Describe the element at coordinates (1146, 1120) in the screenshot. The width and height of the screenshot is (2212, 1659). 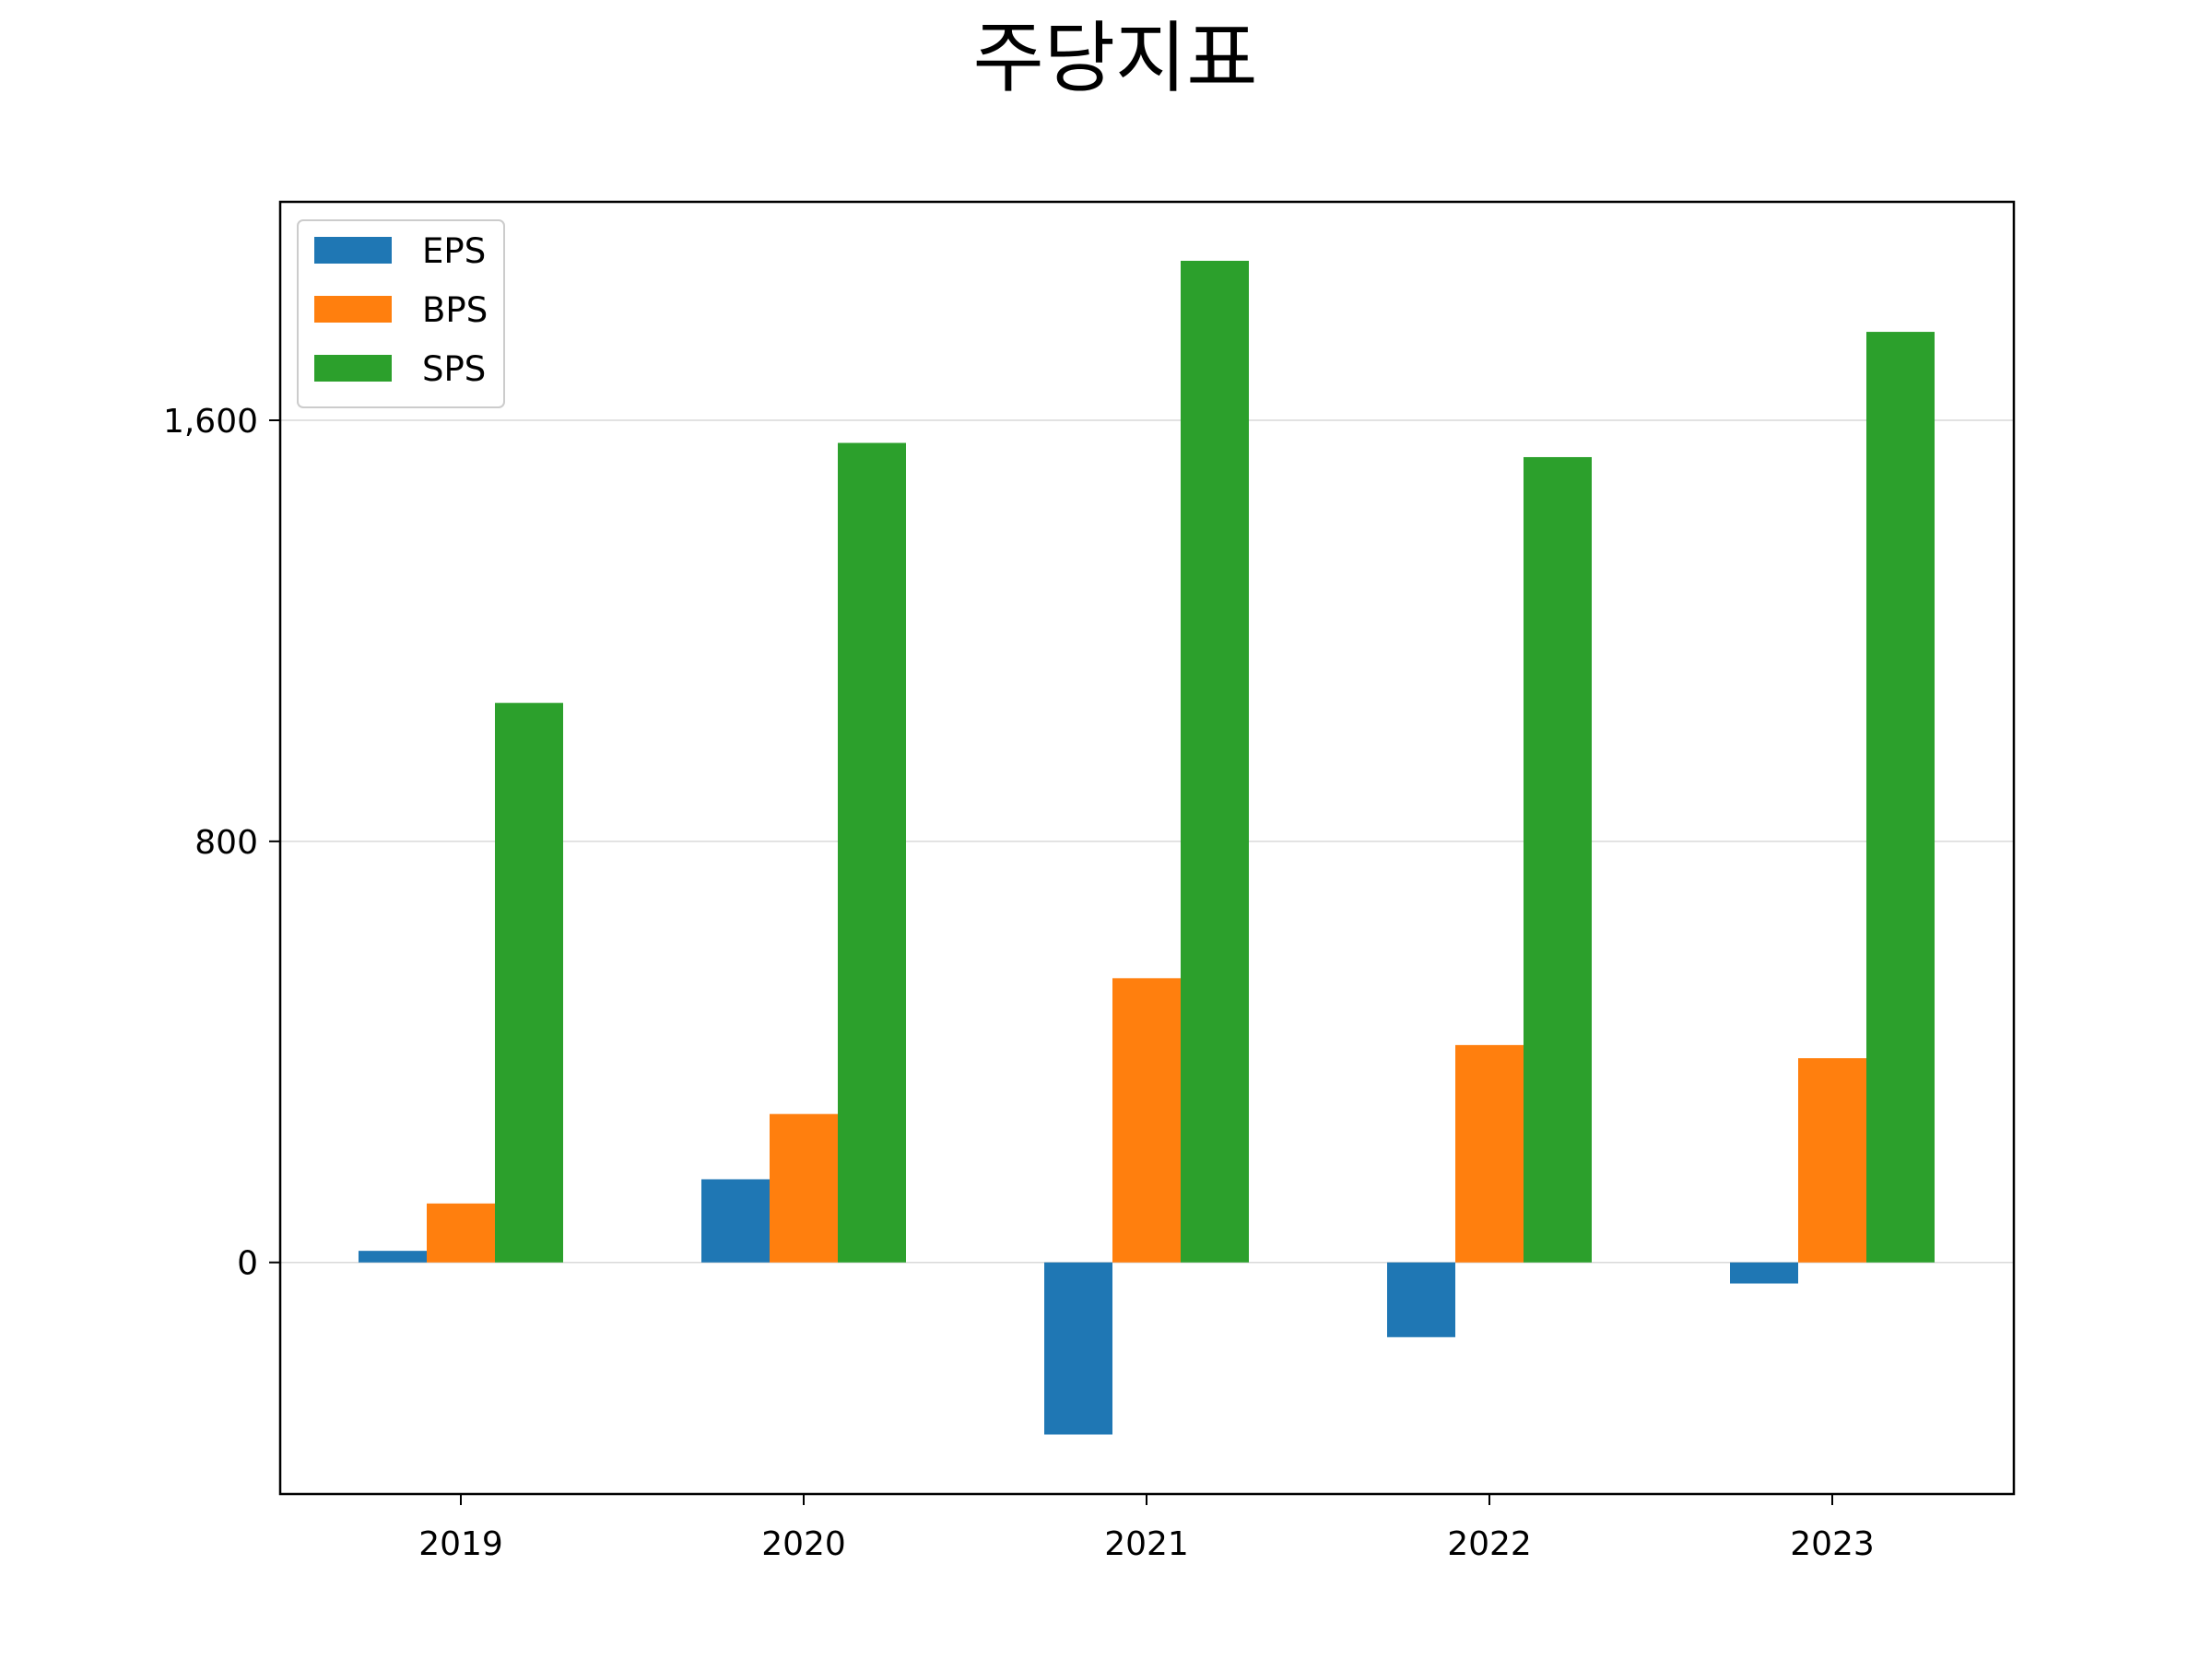
I see `bar-bps-2021` at that location.